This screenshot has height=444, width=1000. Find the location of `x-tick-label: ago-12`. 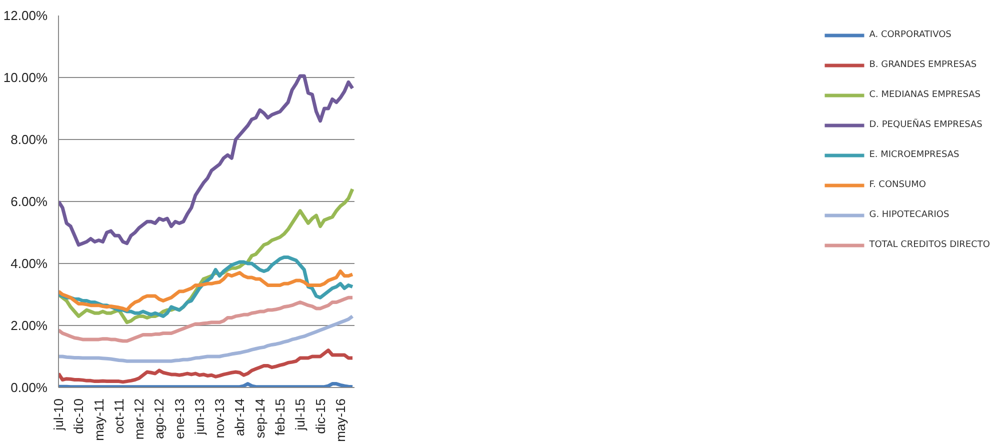

x-tick-label: ago-12 is located at coordinates (159, 418).